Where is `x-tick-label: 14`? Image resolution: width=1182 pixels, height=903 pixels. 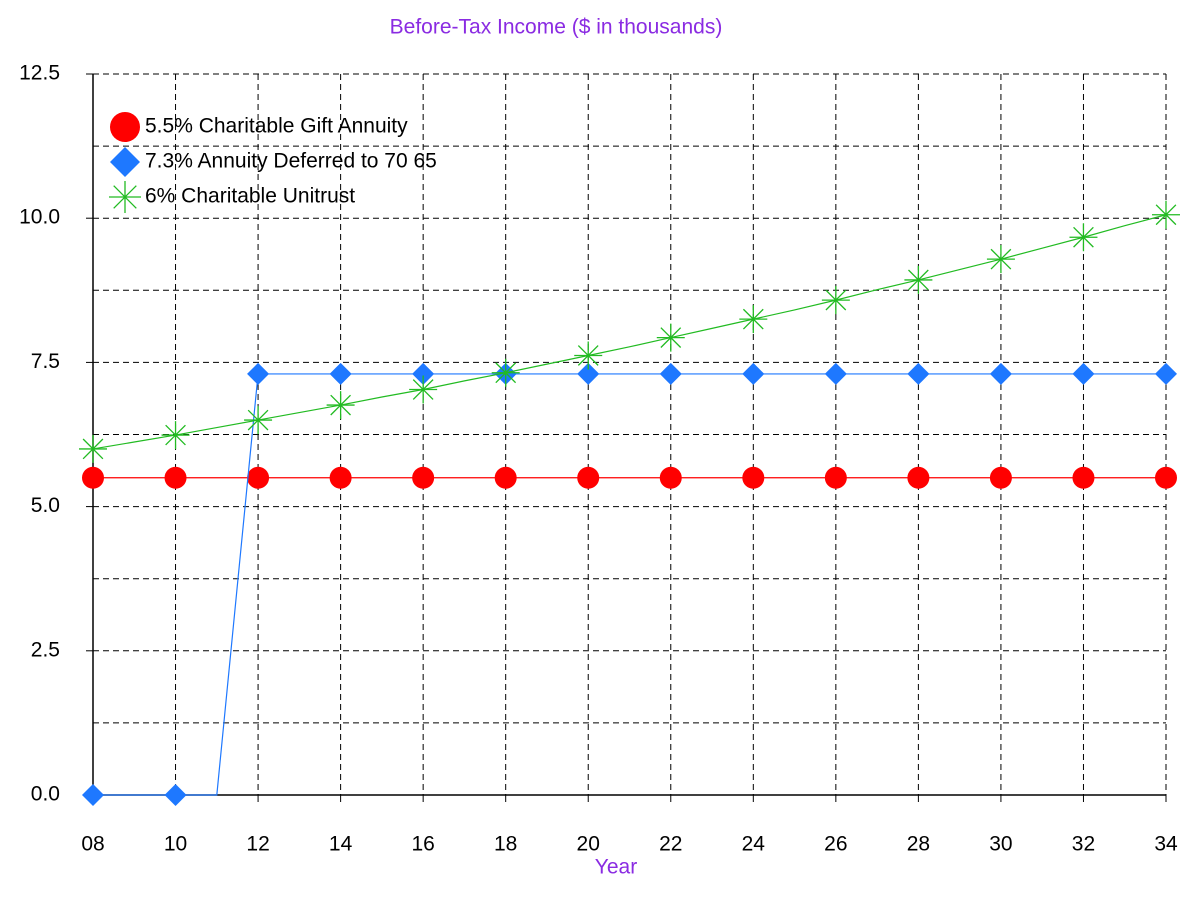
x-tick-label: 14 is located at coordinates (341, 844).